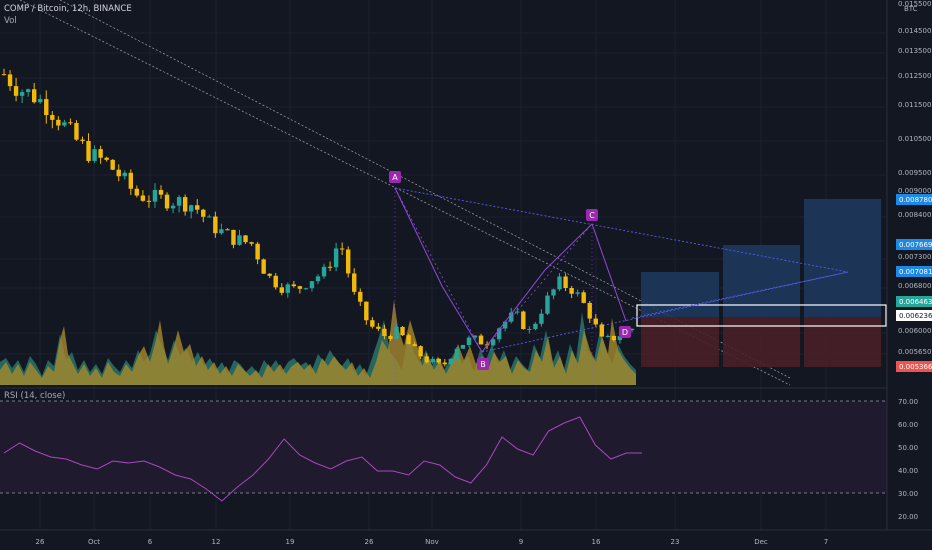 Image resolution: width=932 pixels, height=550 pixels. I want to click on time-label: Nov, so click(432, 542).